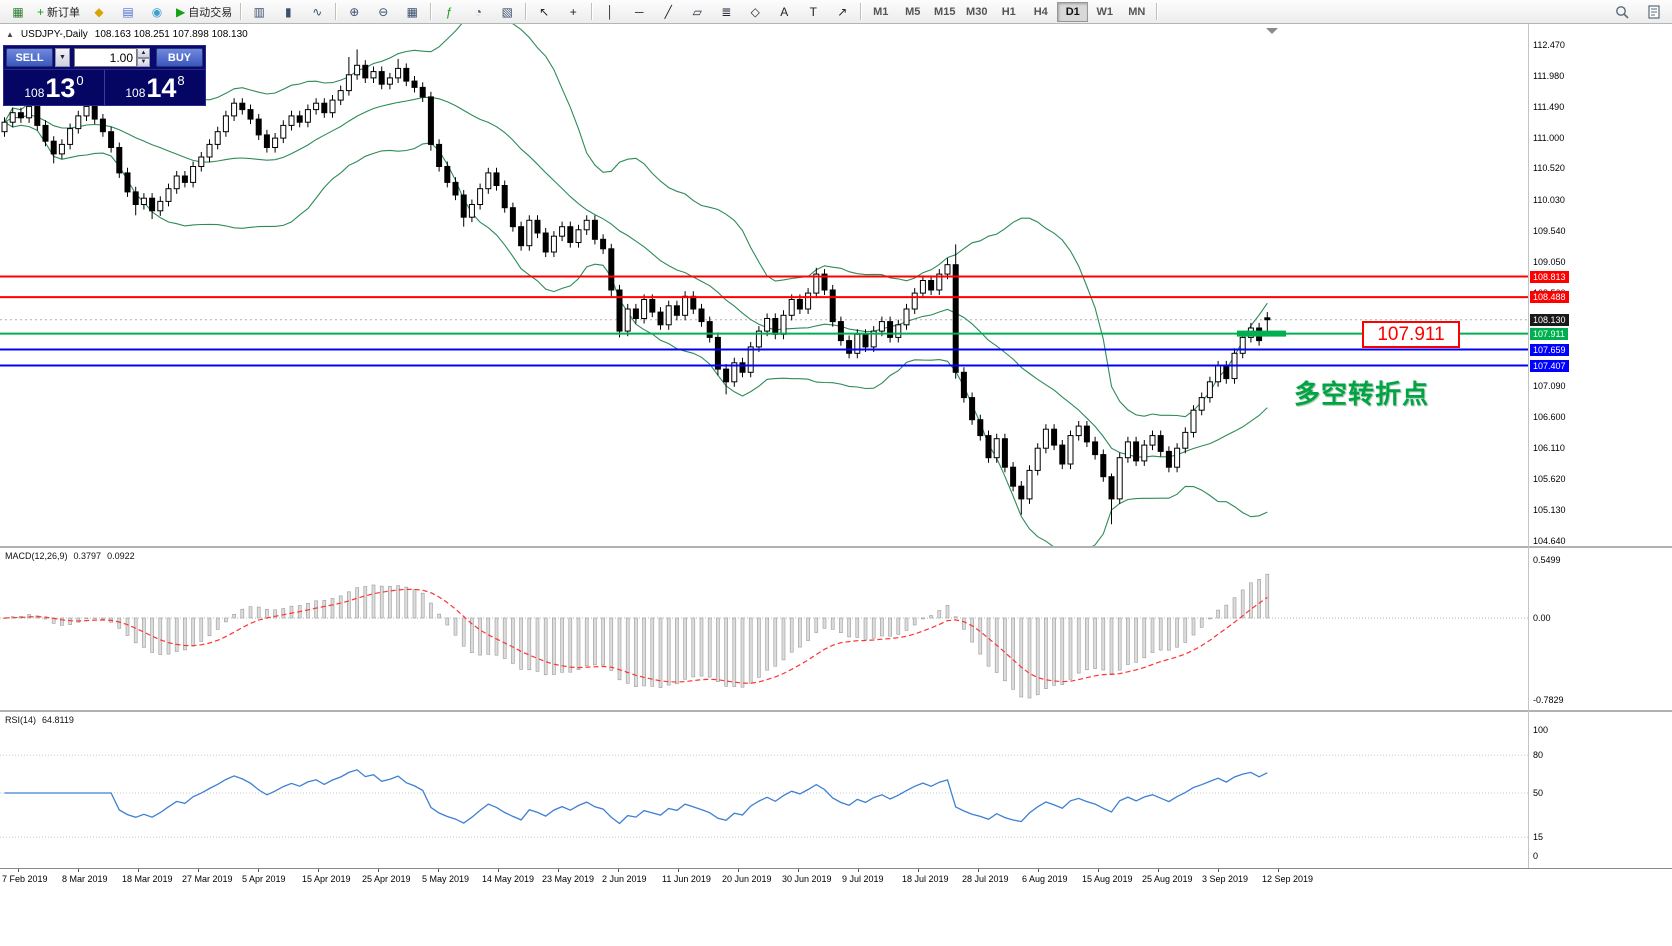  I want to click on candlestick-chart-button: ▮, so click(288, 12).